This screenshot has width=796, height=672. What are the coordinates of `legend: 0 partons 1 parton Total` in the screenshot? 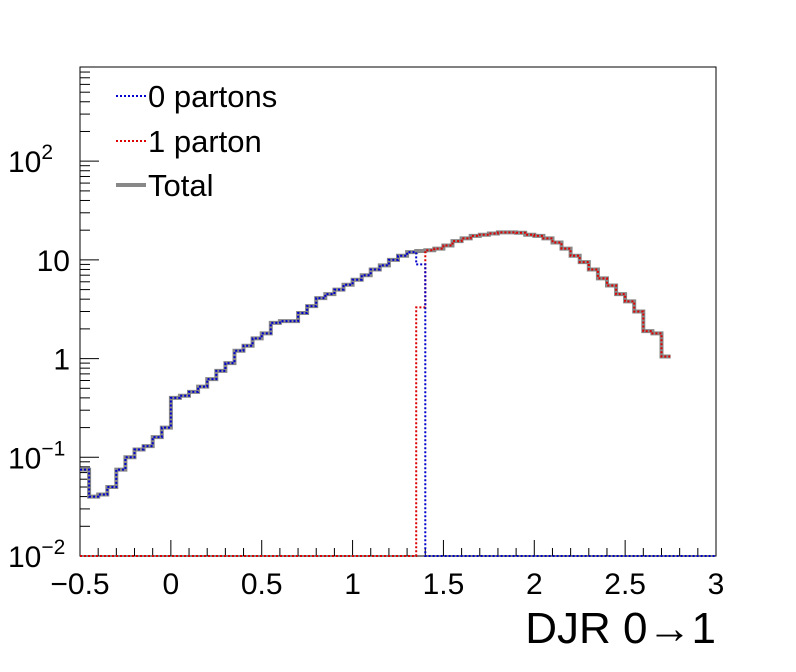 It's located at (196, 141).